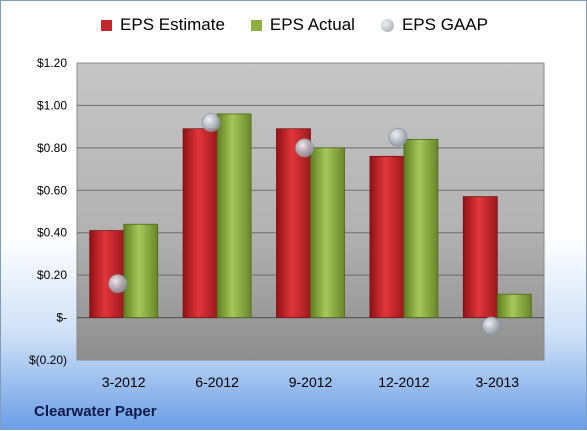 Image resolution: width=587 pixels, height=431 pixels. Describe the element at coordinates (48, 360) in the screenshot. I see `y-tick-label: $(0.20)` at that location.